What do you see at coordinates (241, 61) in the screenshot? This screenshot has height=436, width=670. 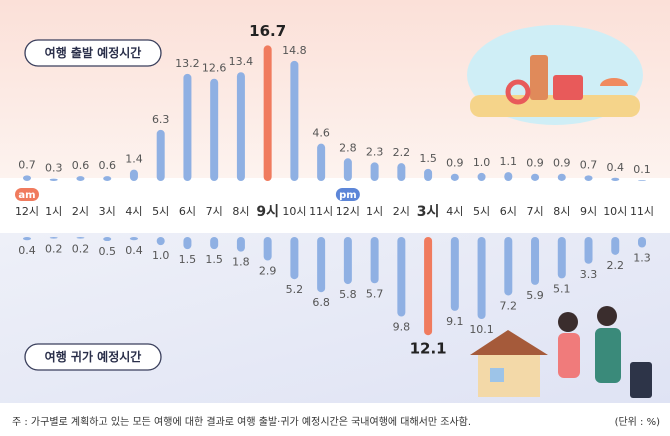 I see `value-label: 13.4` at bounding box center [241, 61].